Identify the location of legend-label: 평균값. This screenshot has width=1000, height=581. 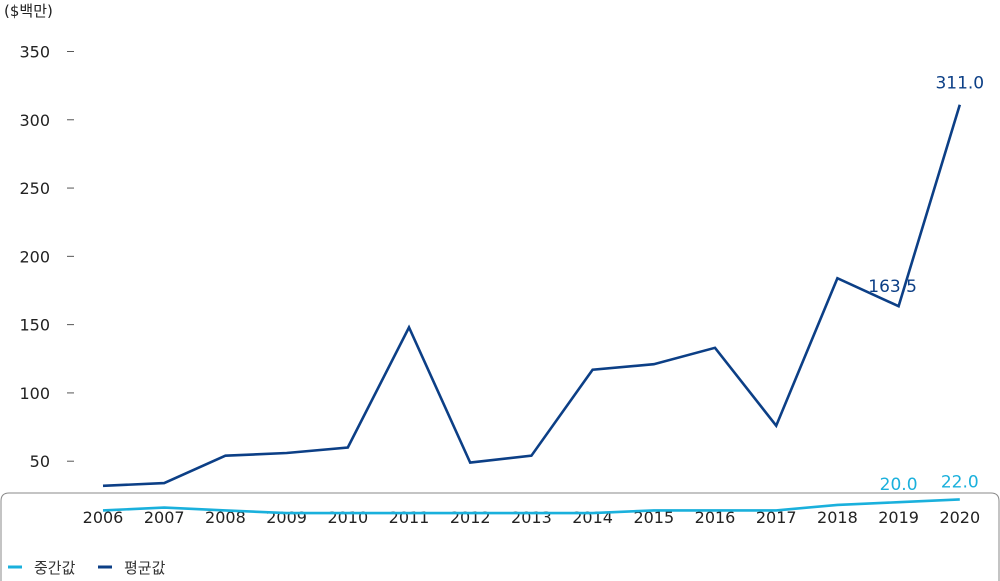
(145, 568).